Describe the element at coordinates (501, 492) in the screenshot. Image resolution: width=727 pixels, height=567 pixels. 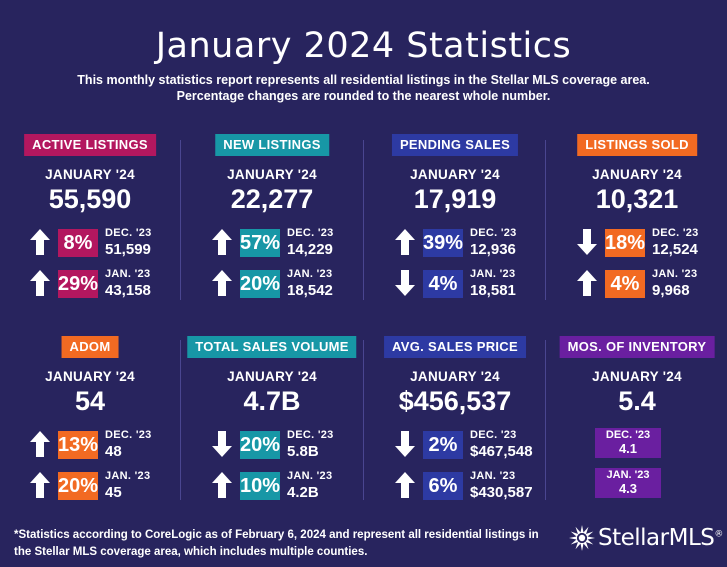
I see `comparison-value: $430,587` at that location.